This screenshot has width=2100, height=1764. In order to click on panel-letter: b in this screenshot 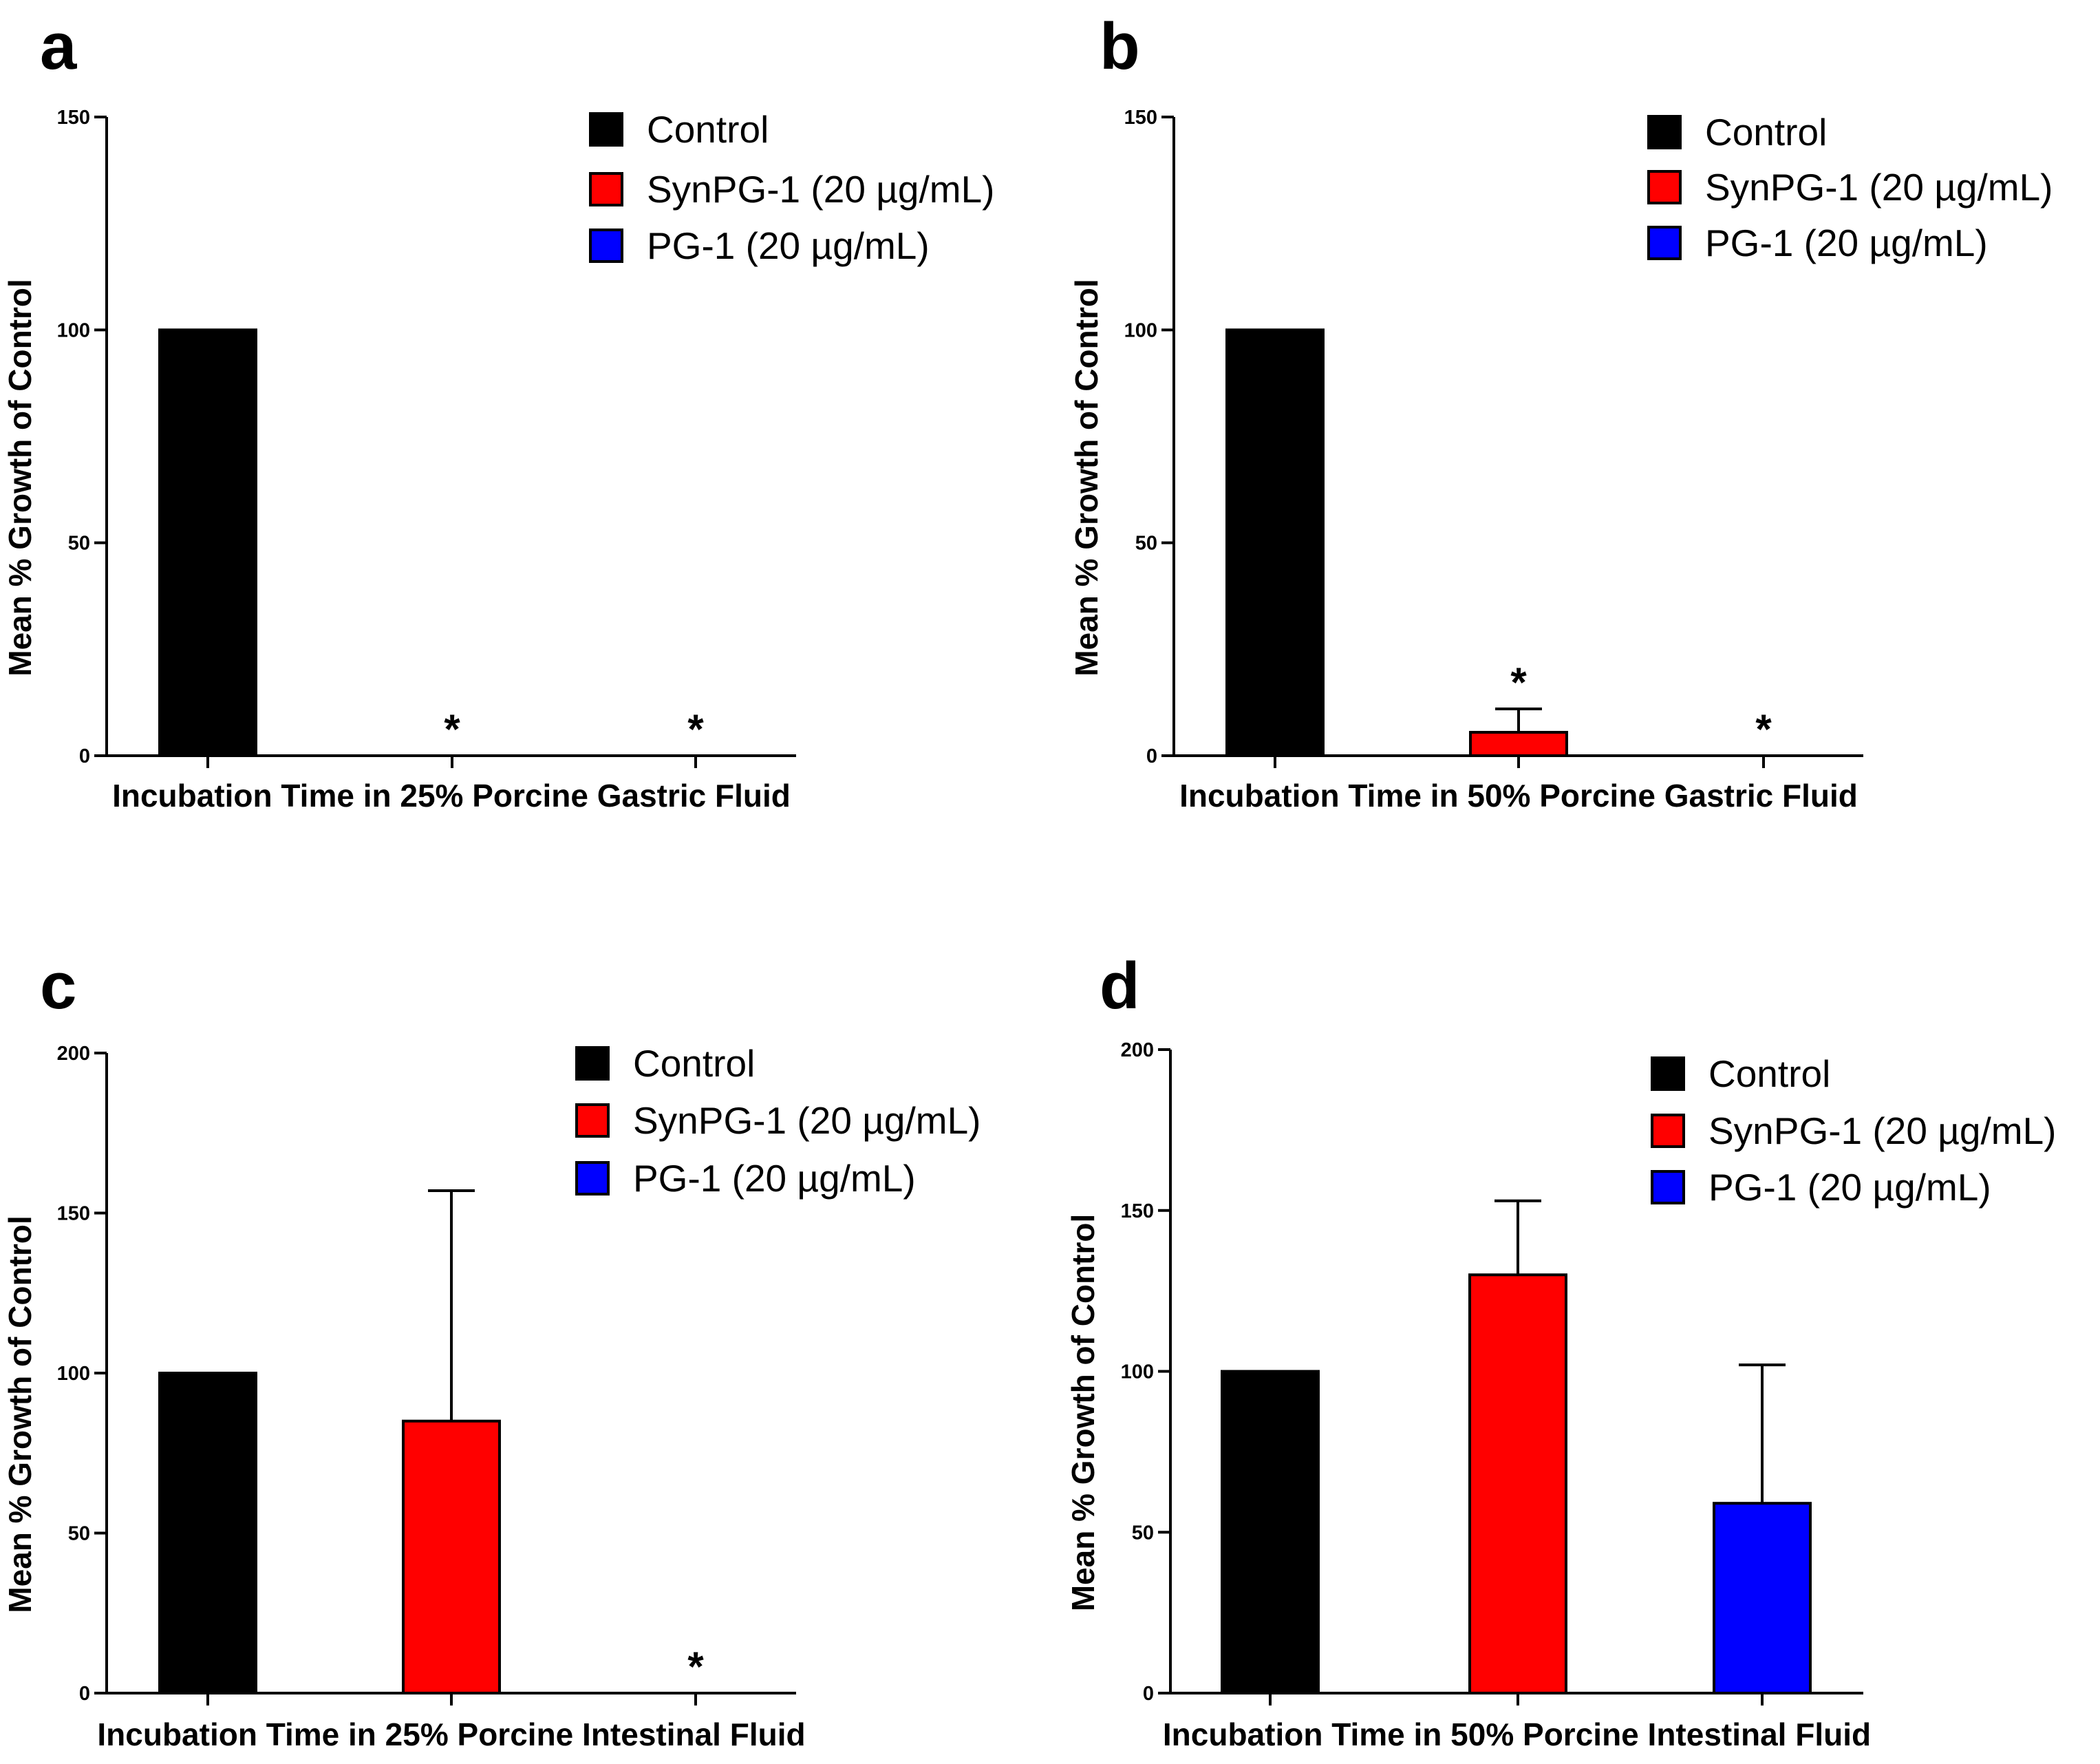, I will do `click(1120, 46)`.